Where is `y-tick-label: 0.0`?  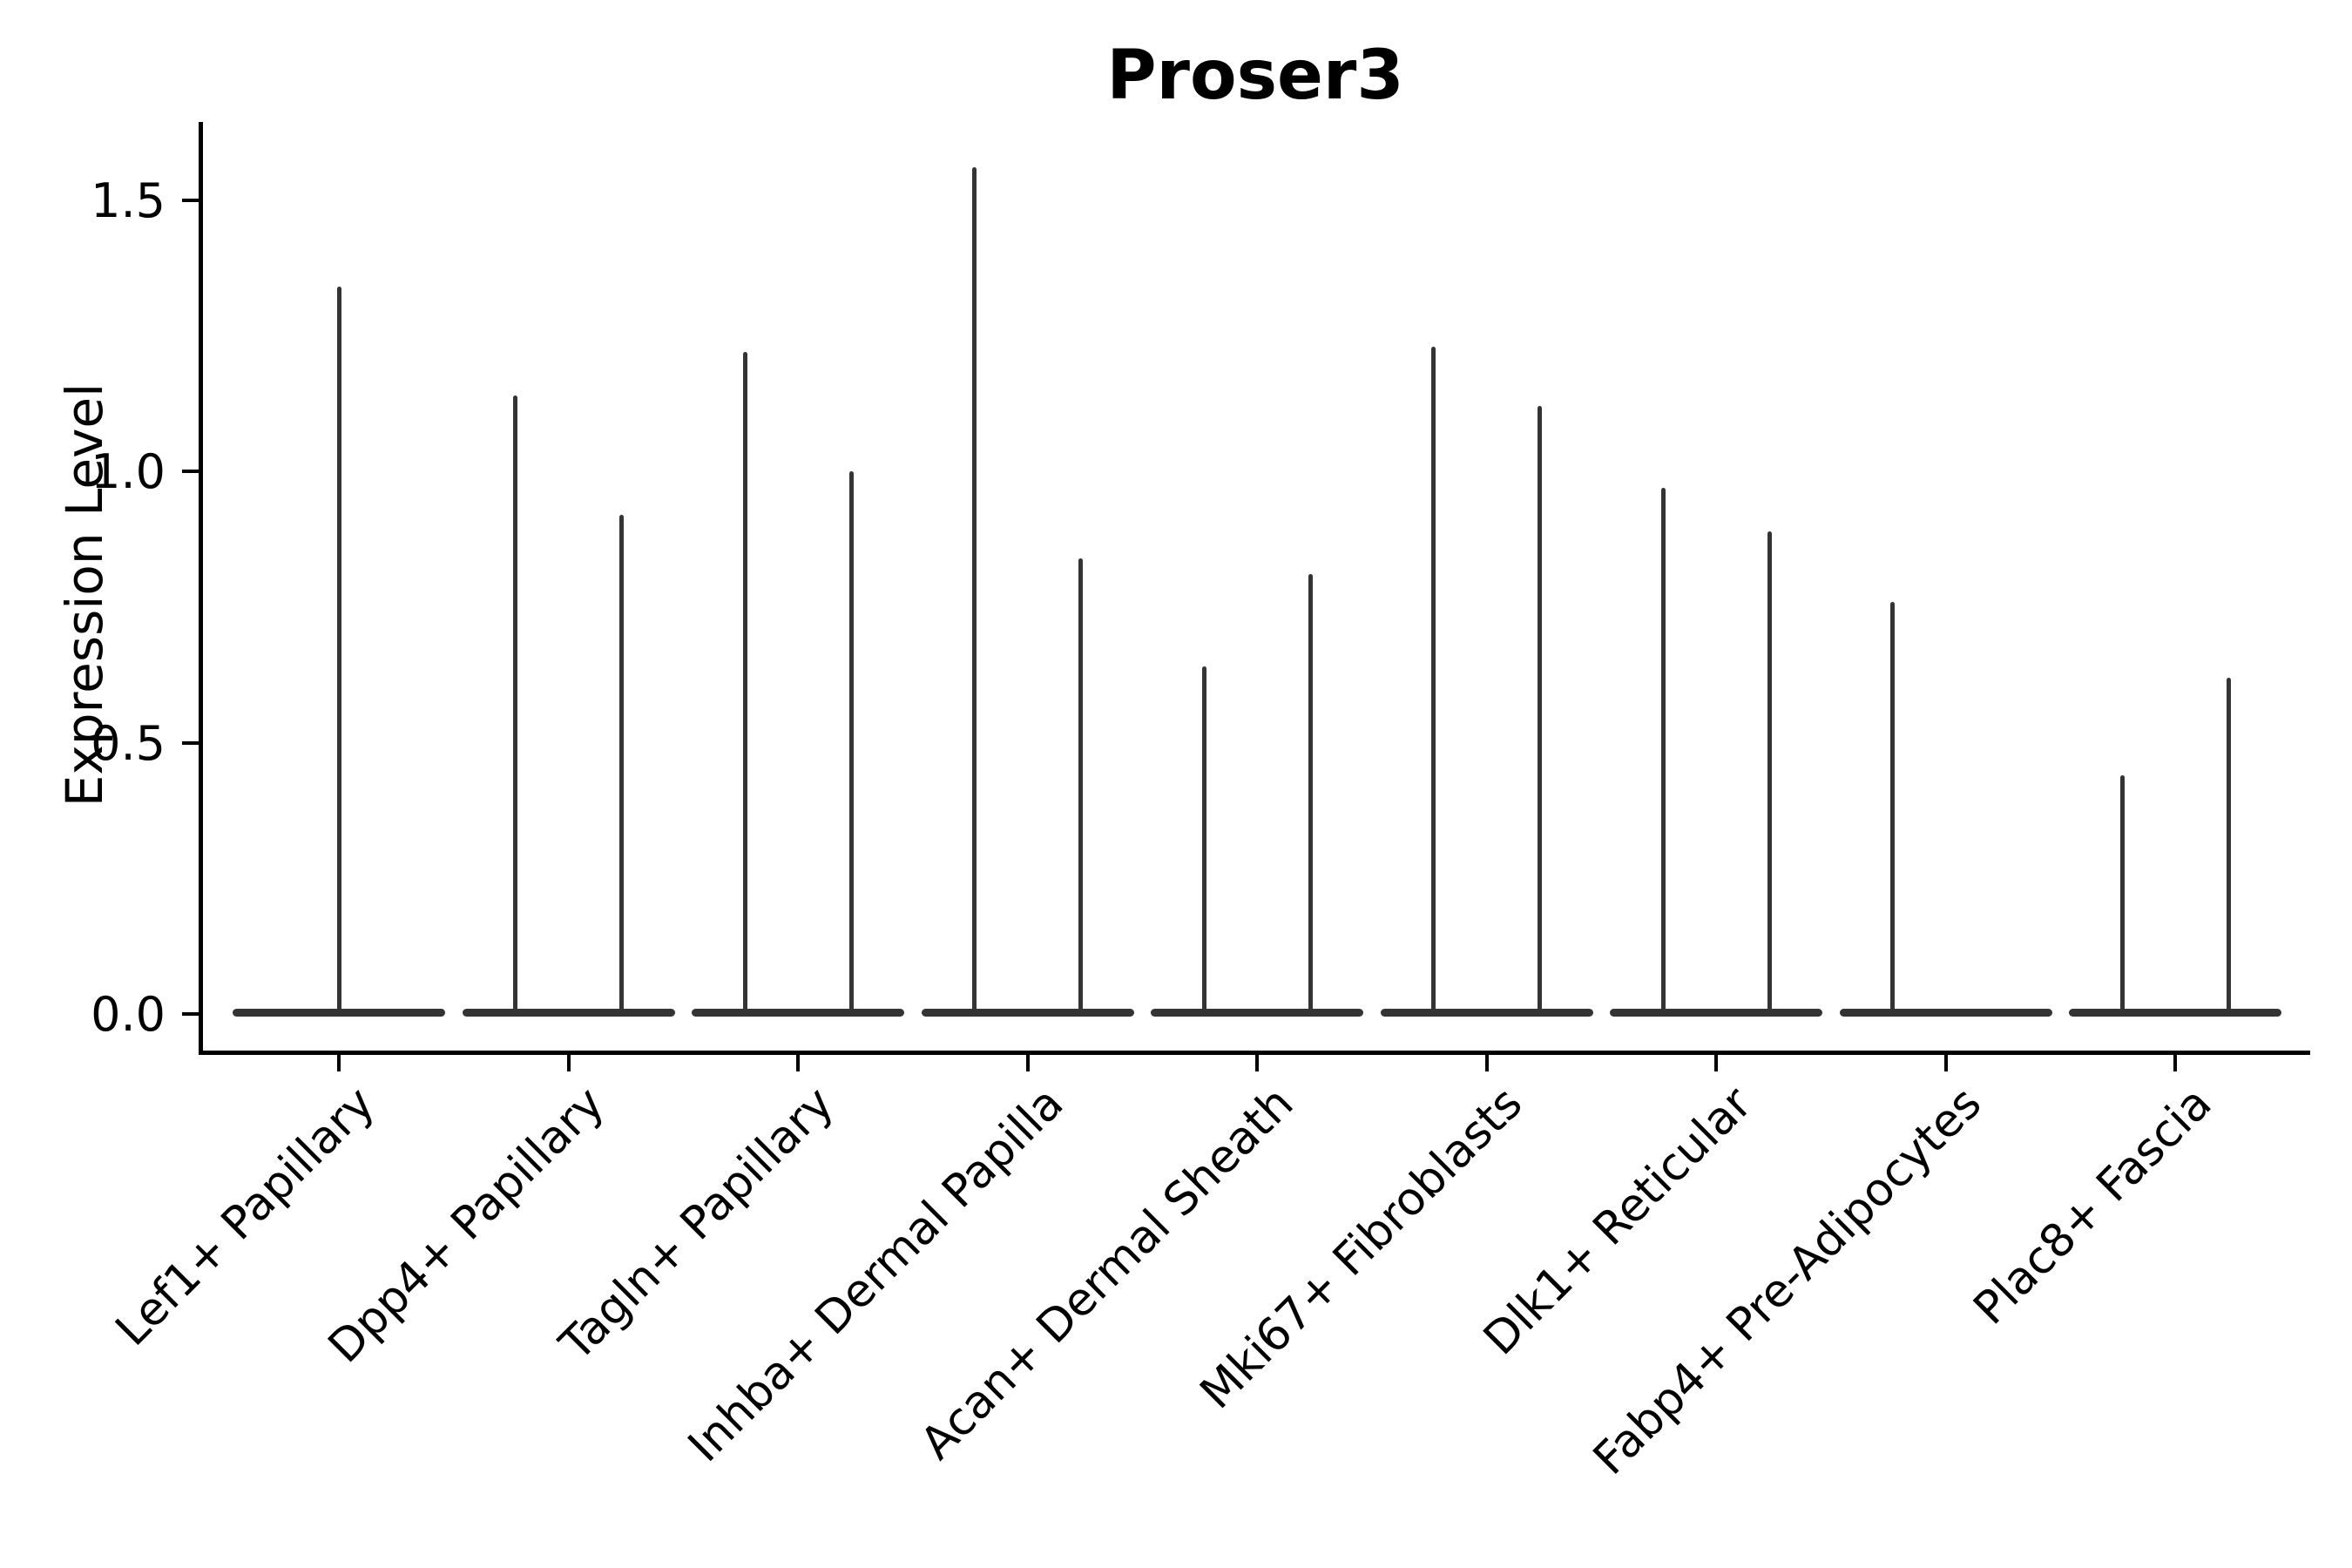 y-tick-label: 0.0 is located at coordinates (129, 1014).